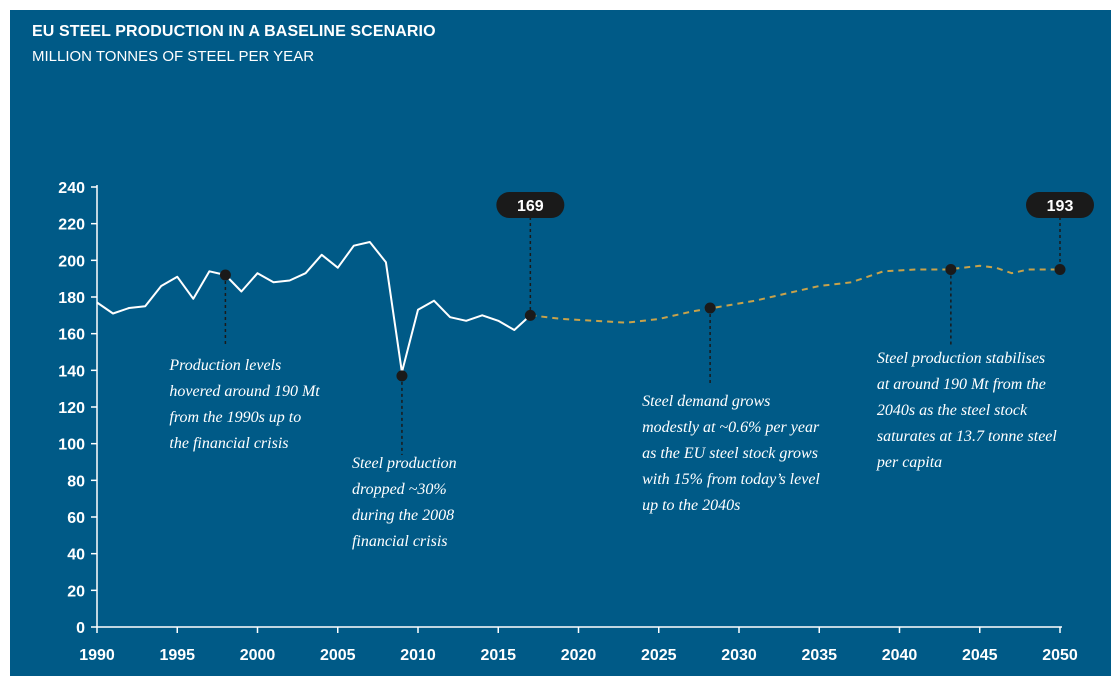 Image resolution: width=1115 pixels, height=677 pixels. I want to click on annotation-text-line: Steel production, so click(404, 463).